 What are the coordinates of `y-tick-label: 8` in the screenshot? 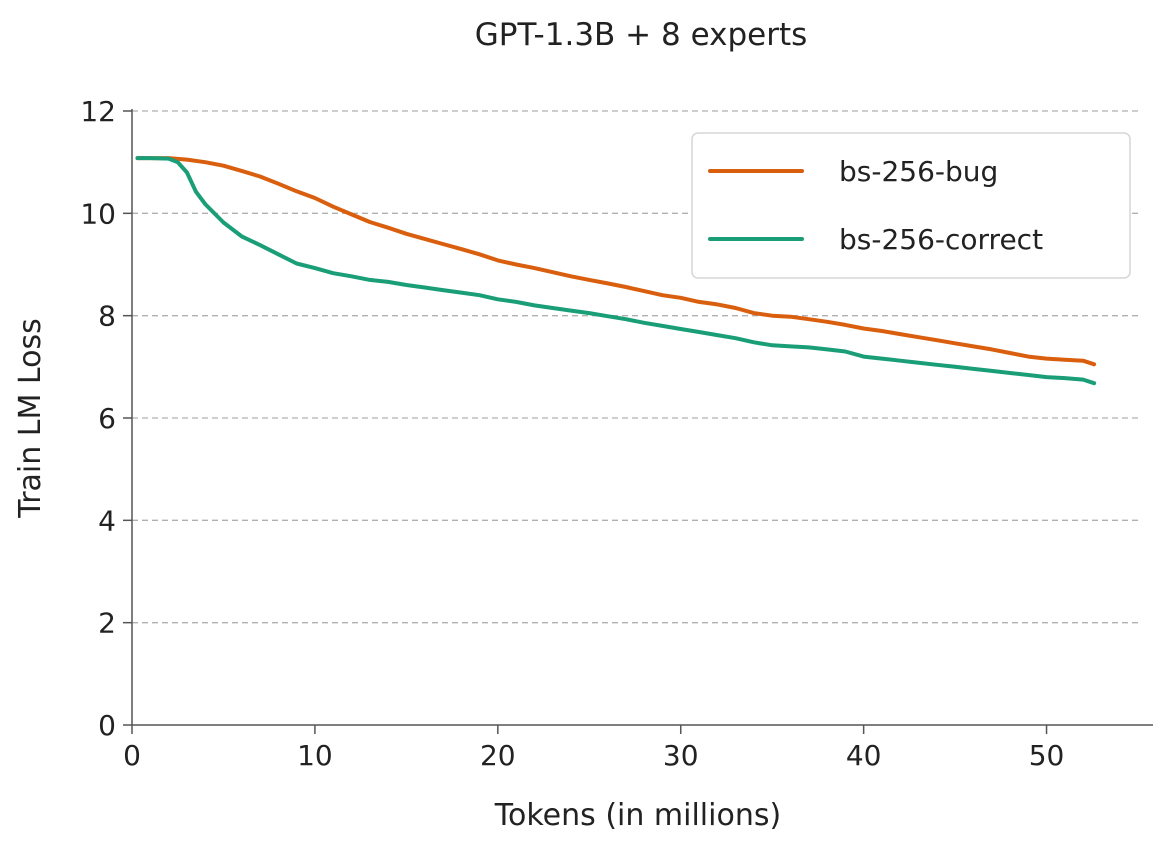 It's located at (107, 316).